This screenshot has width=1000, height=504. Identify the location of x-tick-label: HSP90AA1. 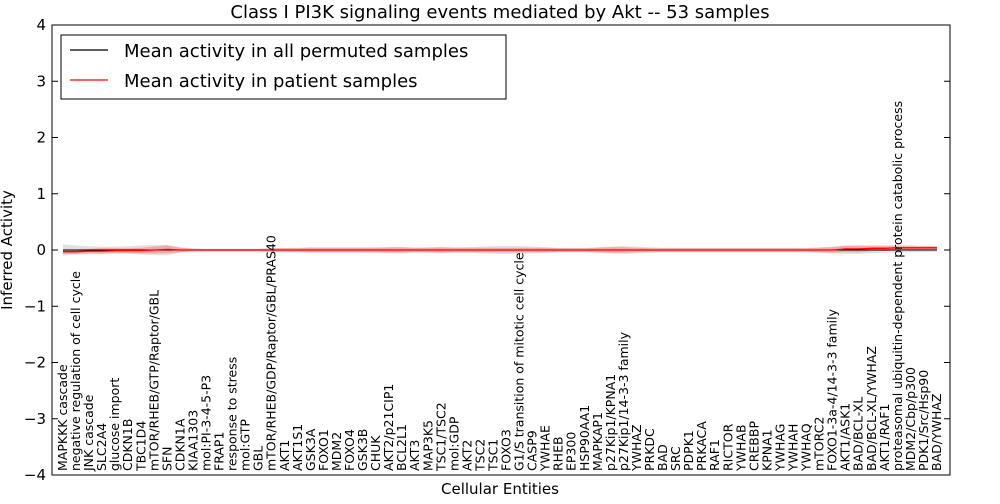
(584, 438).